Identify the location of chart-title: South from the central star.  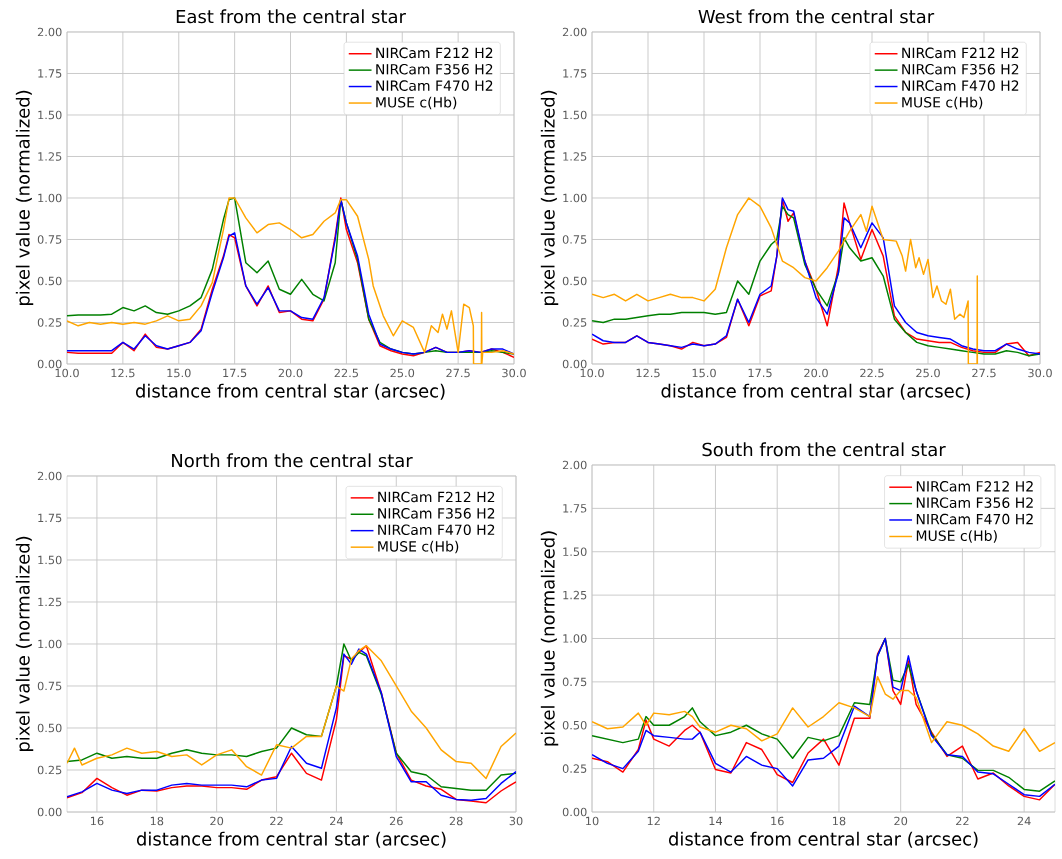
(824, 449).